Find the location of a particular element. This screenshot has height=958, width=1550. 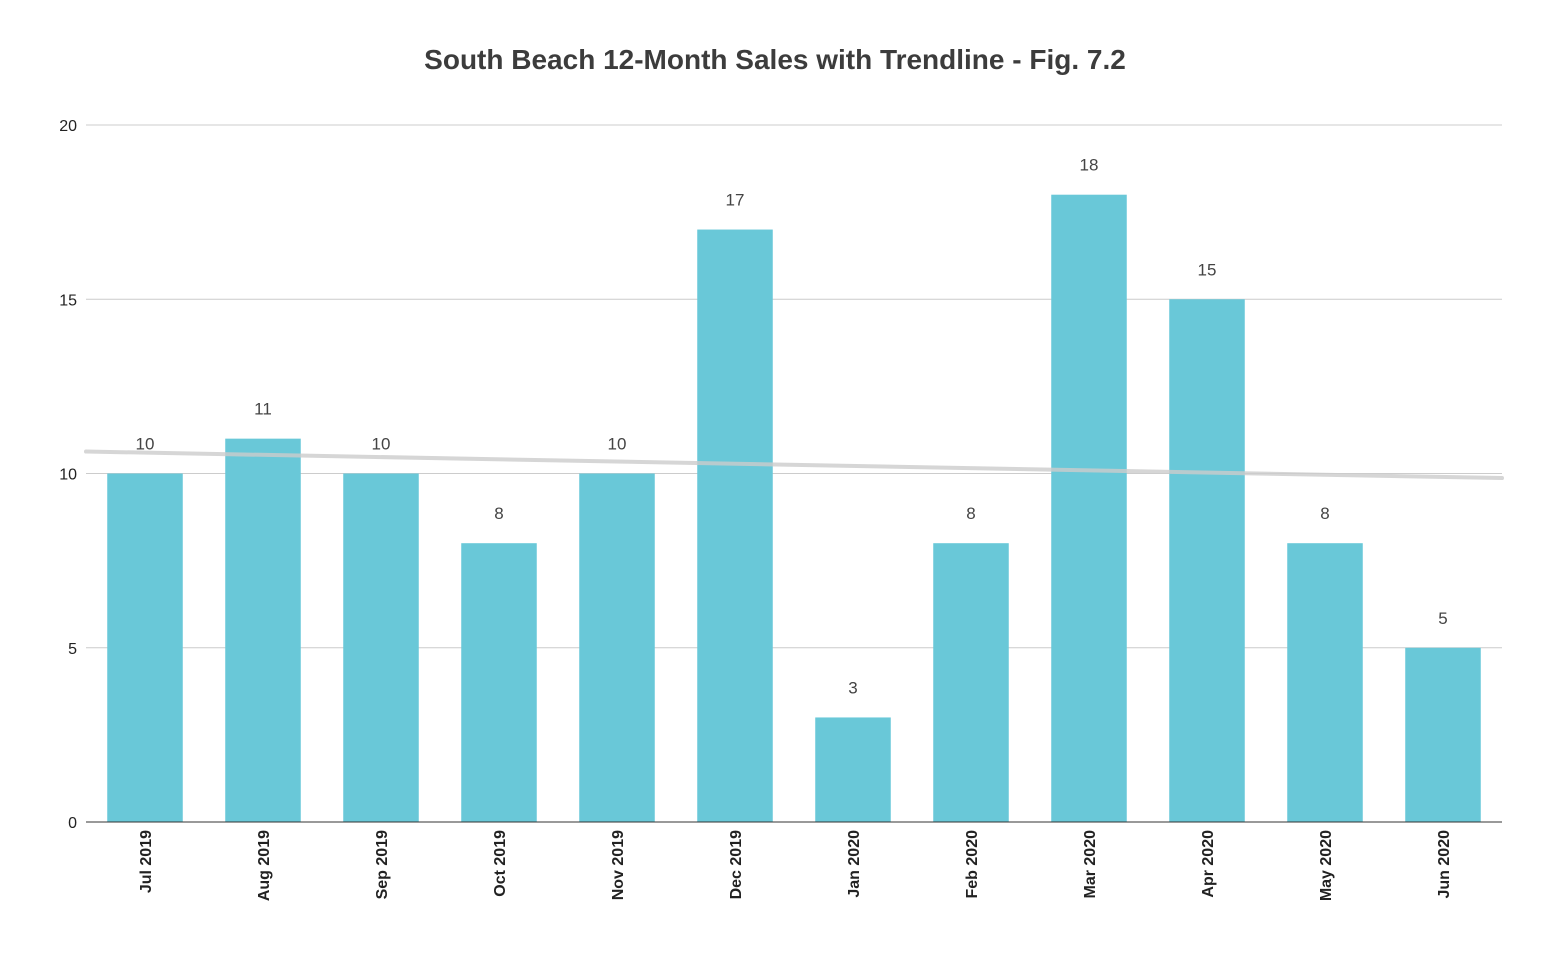

data-label: 18 is located at coordinates (1089, 165).